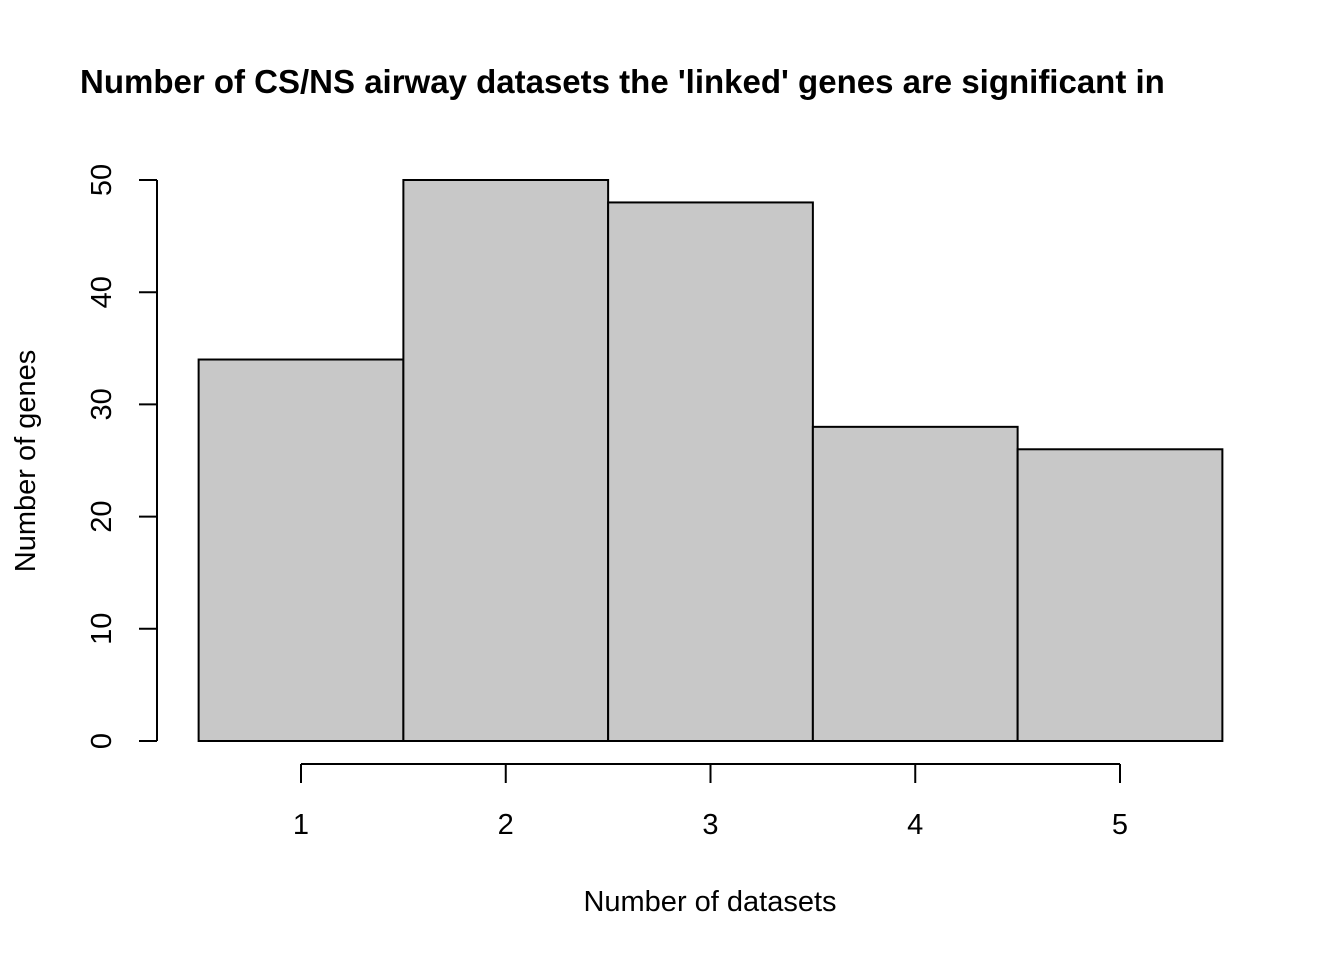 The height and width of the screenshot is (960, 1344). What do you see at coordinates (26, 461) in the screenshot?
I see `y-axis-label: Number of genes` at bounding box center [26, 461].